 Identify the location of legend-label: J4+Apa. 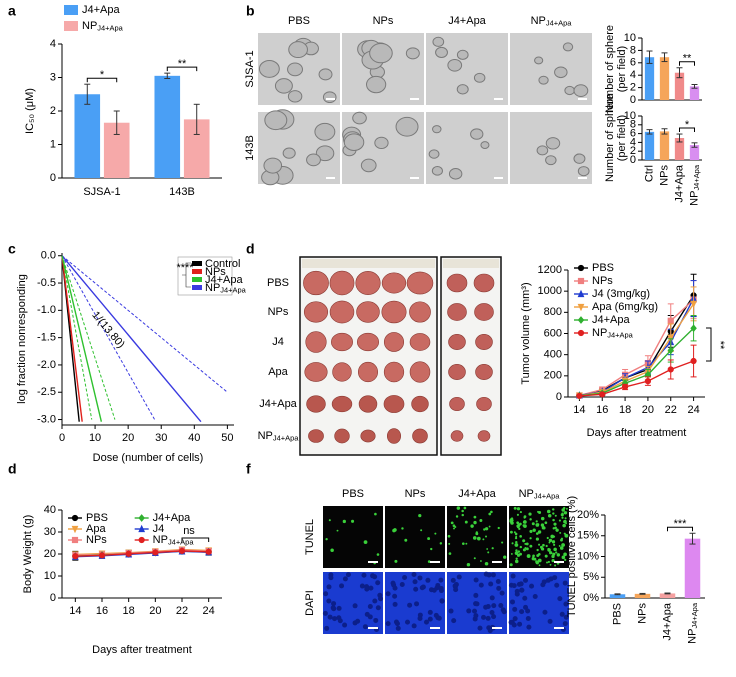
(611, 320).